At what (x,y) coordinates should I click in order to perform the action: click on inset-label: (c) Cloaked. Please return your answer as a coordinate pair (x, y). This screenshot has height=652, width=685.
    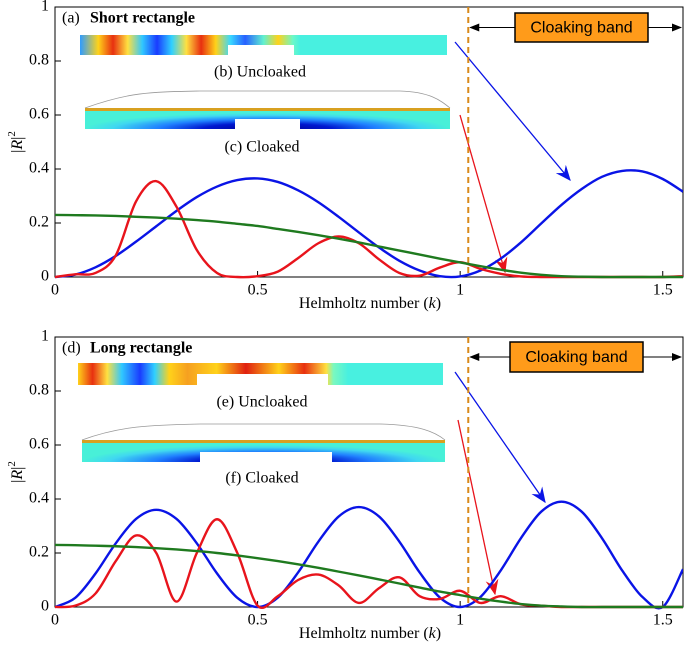
    Looking at the image, I should click on (261, 147).